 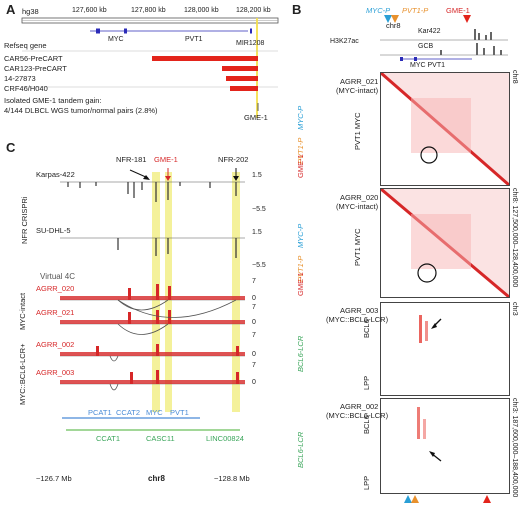 What do you see at coordinates (236, 292) in the screenshot?
I see `nfr202-highlight` at bounding box center [236, 292].